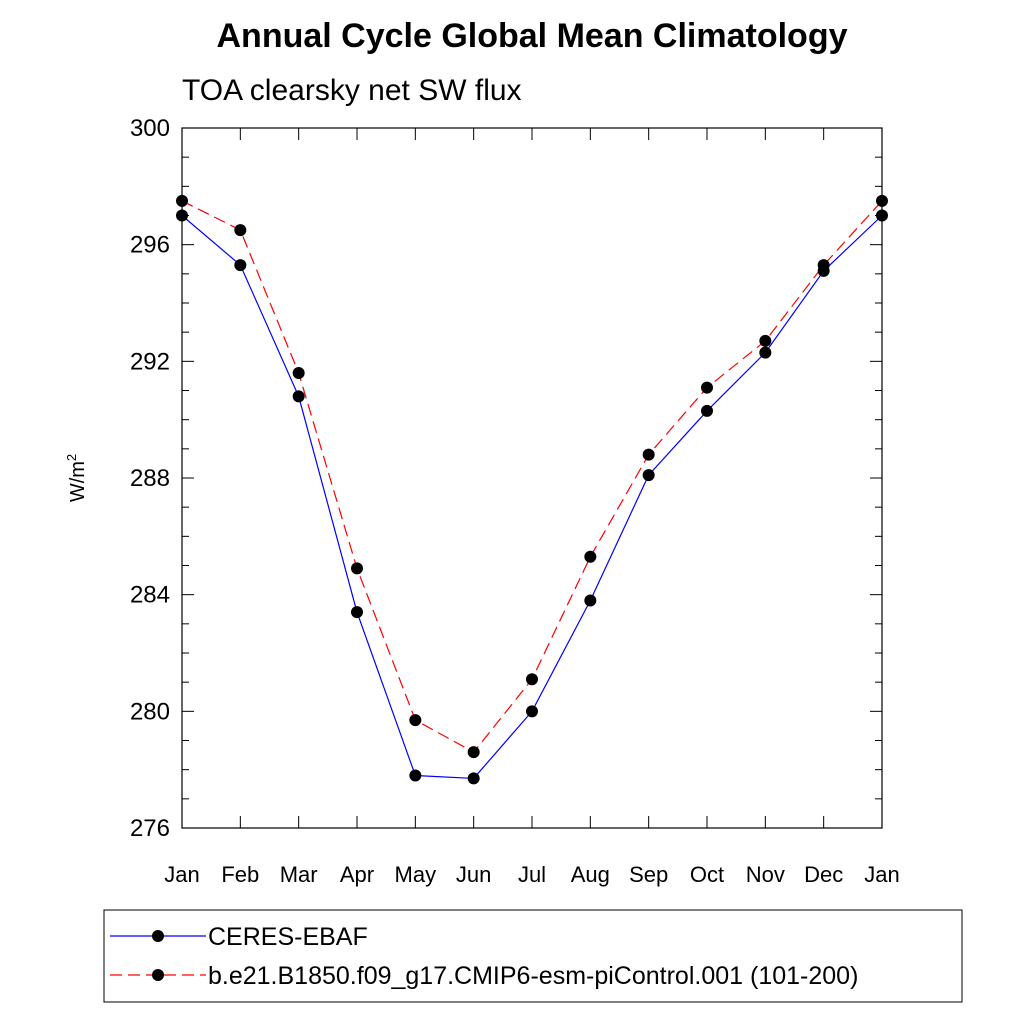 Image resolution: width=1024 pixels, height=1024 pixels. I want to click on x-tick-label: Jun, so click(473, 874).